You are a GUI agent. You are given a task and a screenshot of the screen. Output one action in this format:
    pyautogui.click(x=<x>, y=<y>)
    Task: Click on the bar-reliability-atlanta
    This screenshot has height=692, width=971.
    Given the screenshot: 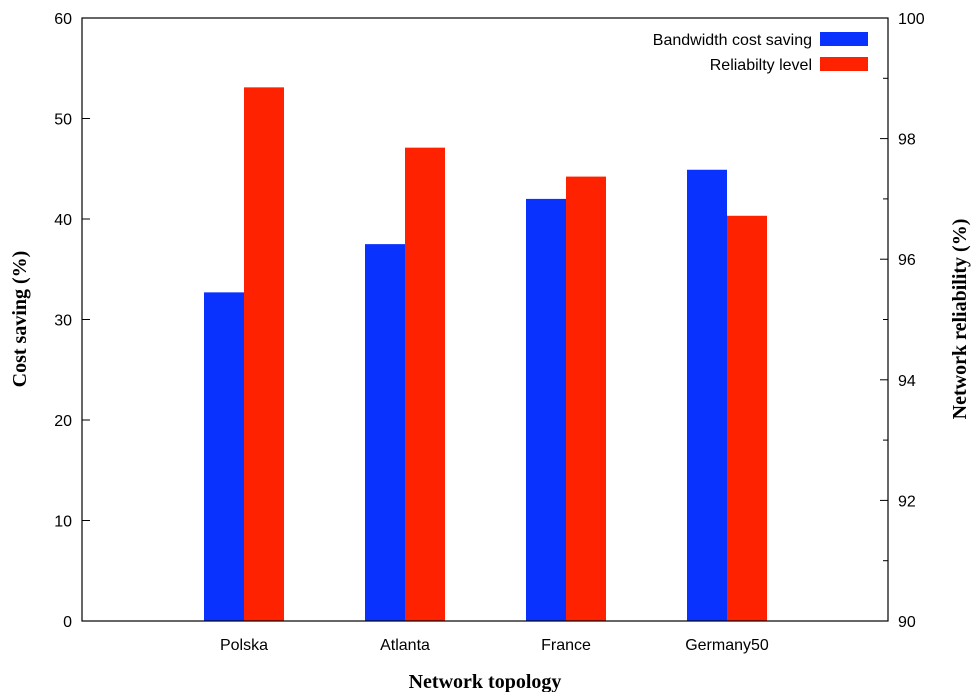 What is the action you would take?
    pyautogui.click(x=425, y=384)
    